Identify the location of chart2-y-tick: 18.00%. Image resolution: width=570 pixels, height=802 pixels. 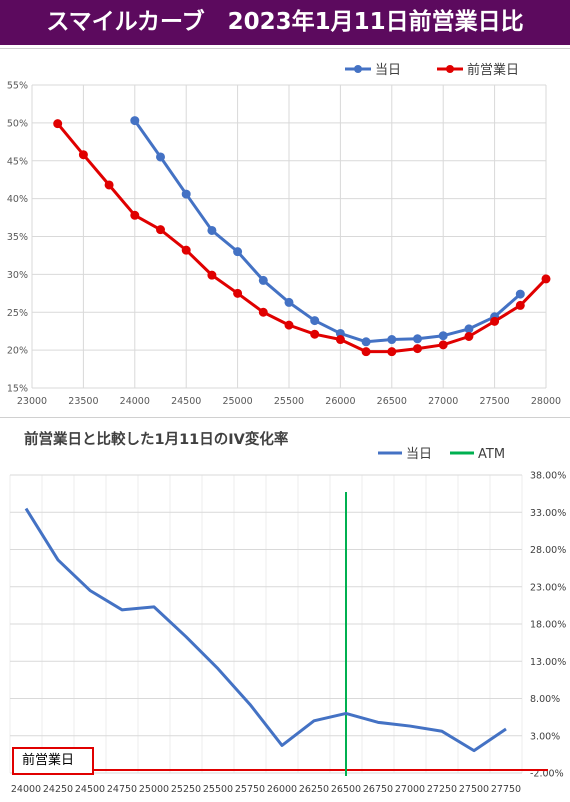
(548, 625).